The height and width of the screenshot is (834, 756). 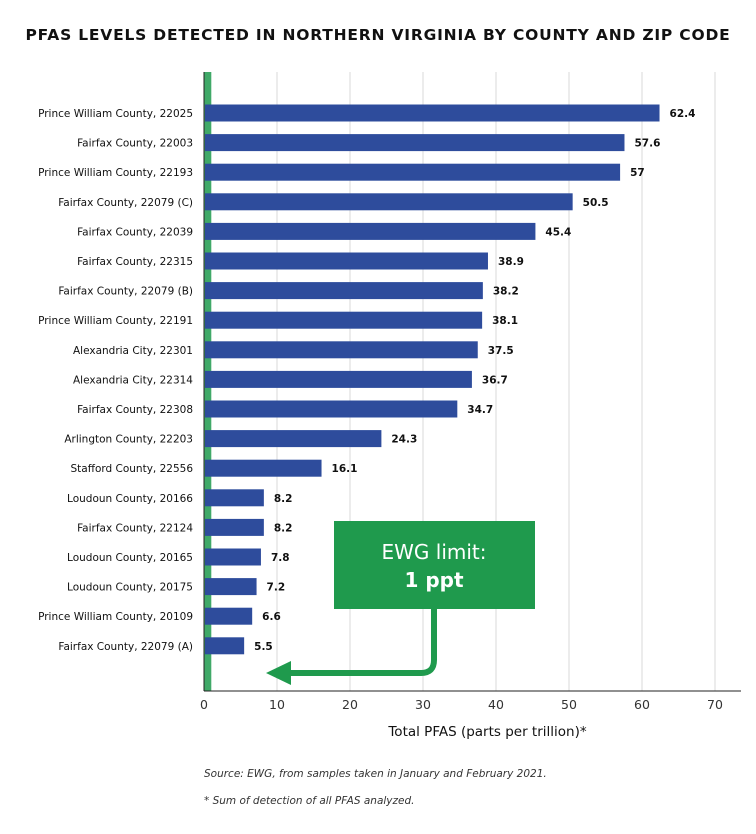 What do you see at coordinates (132, 469) in the screenshot?
I see `category-label: Stafford County, 22556` at bounding box center [132, 469].